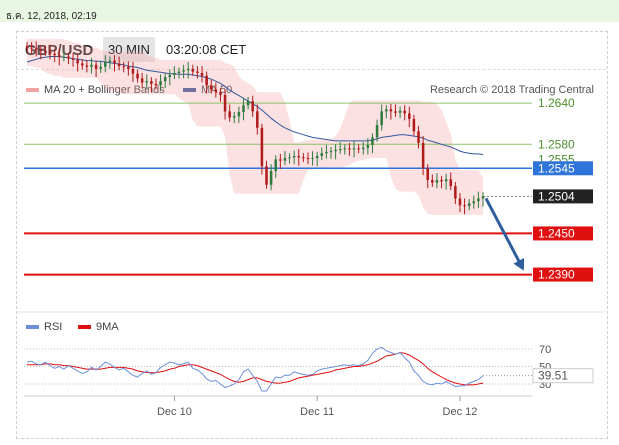 The width and height of the screenshot is (619, 445). What do you see at coordinates (545, 350) in the screenshot?
I see `rsi-tick-70: 70` at bounding box center [545, 350].